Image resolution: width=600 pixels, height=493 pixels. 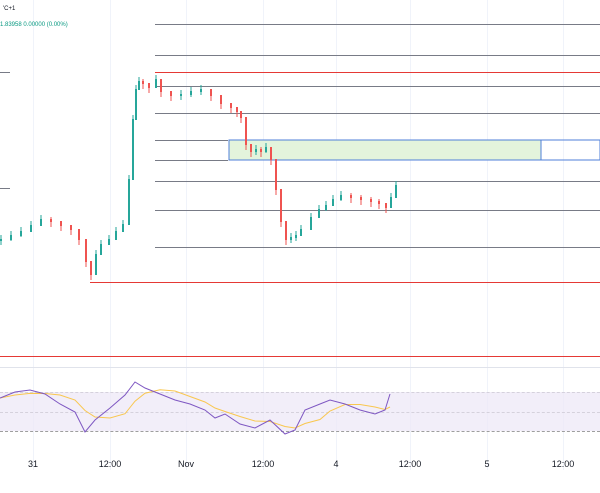 I want to click on x-axis-label: Nov, so click(x=186, y=464).